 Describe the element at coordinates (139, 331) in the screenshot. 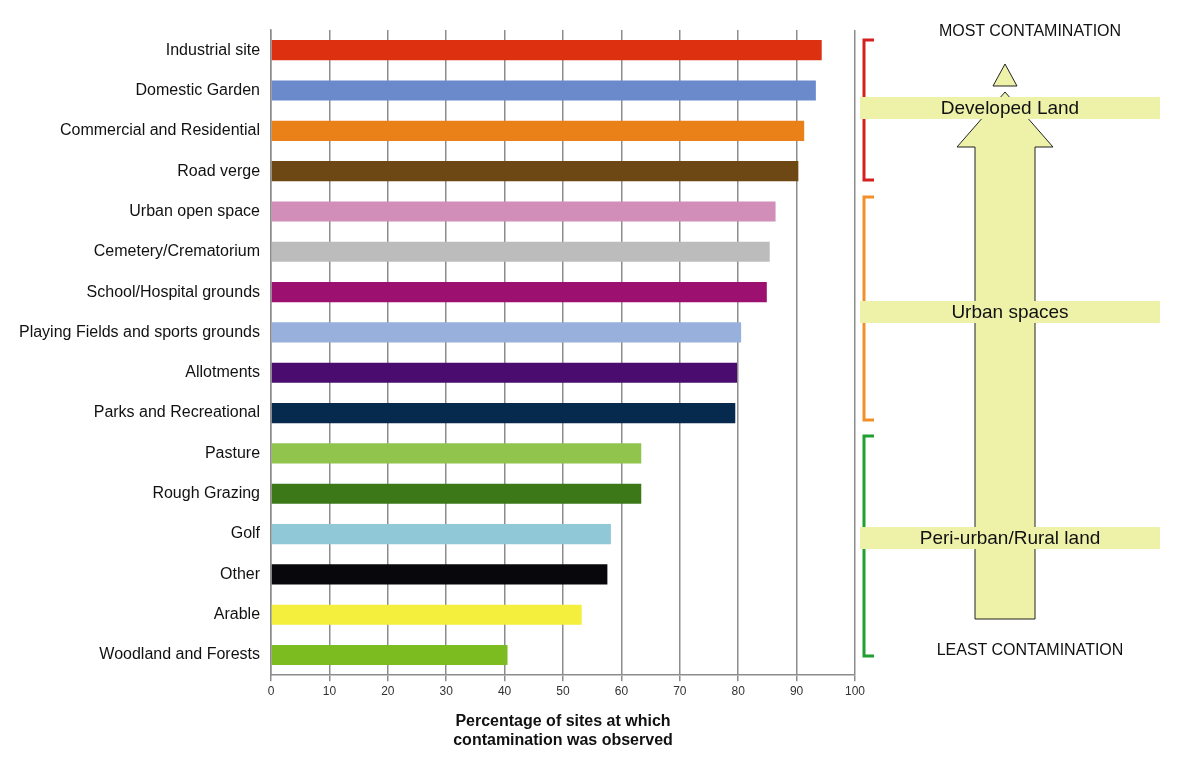

I see `y-tick-label: Playing Fields and sports grounds` at that location.